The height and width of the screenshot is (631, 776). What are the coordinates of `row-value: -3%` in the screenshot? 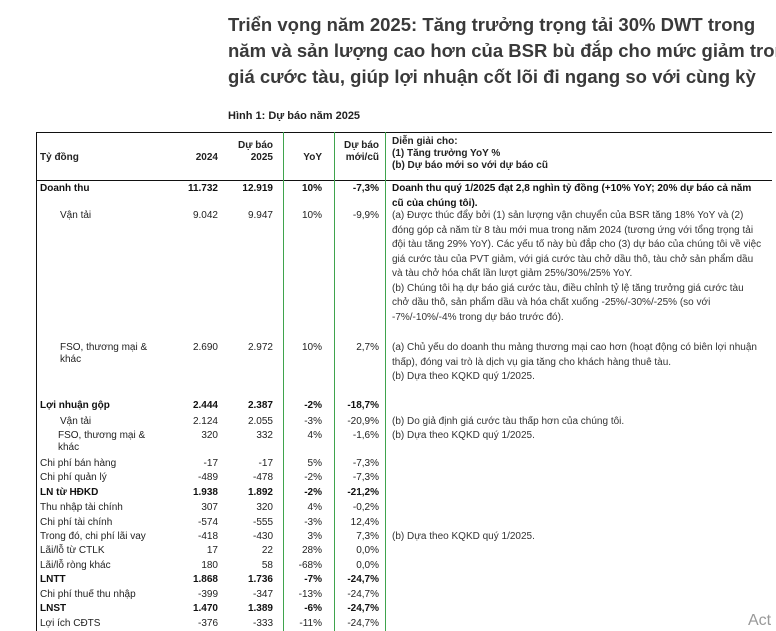 It's located at (313, 522).